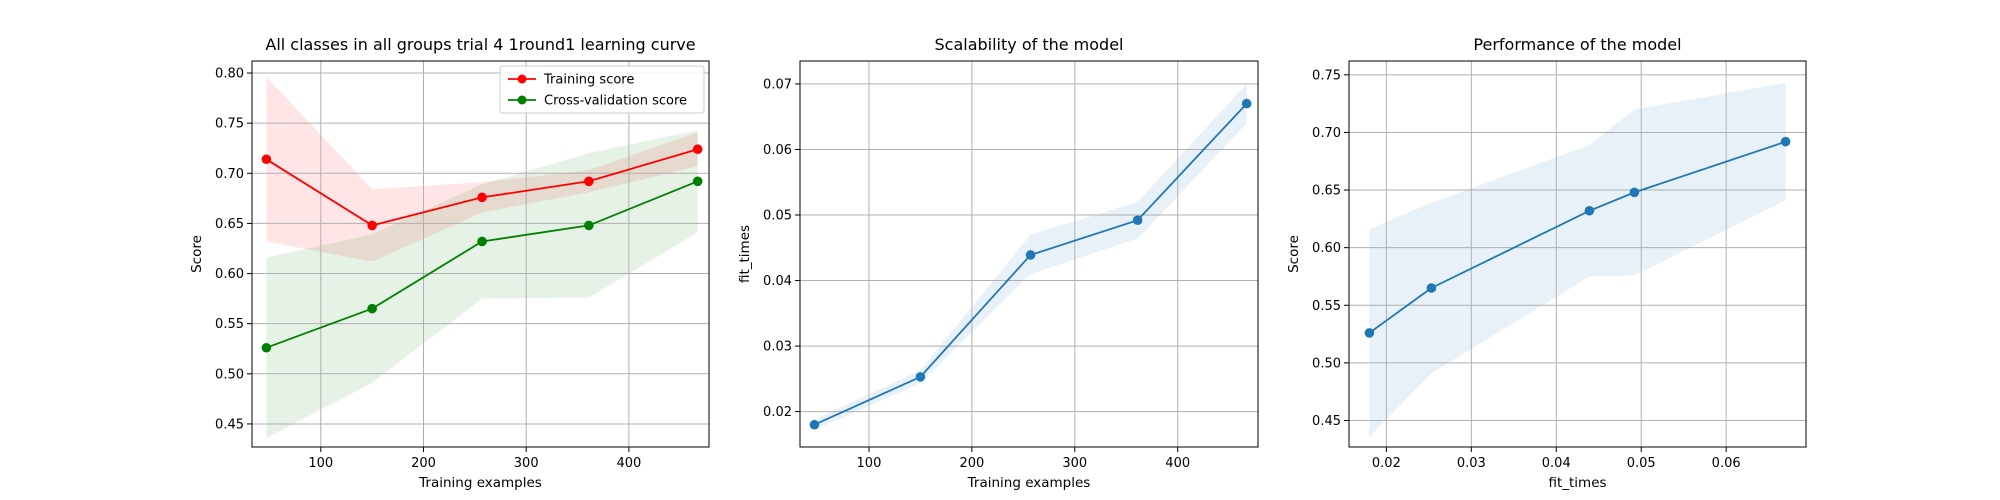 The height and width of the screenshot is (500, 2000). Describe the element at coordinates (1577, 483) in the screenshot. I see `x-axis-label: fit_times` at that location.